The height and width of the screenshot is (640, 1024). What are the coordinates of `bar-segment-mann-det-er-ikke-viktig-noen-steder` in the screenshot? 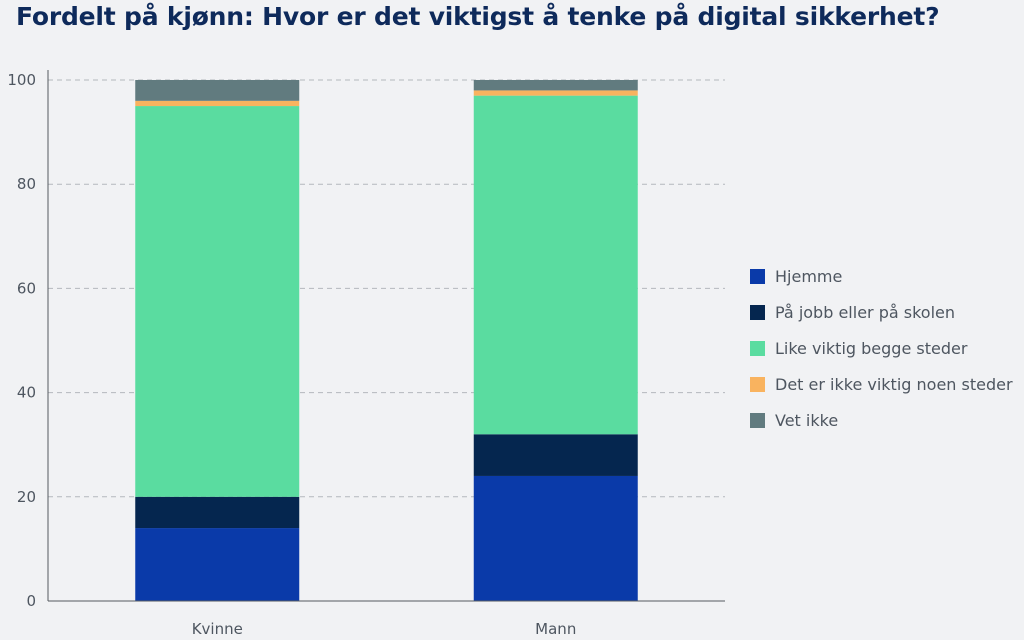 It's located at (555, 93).